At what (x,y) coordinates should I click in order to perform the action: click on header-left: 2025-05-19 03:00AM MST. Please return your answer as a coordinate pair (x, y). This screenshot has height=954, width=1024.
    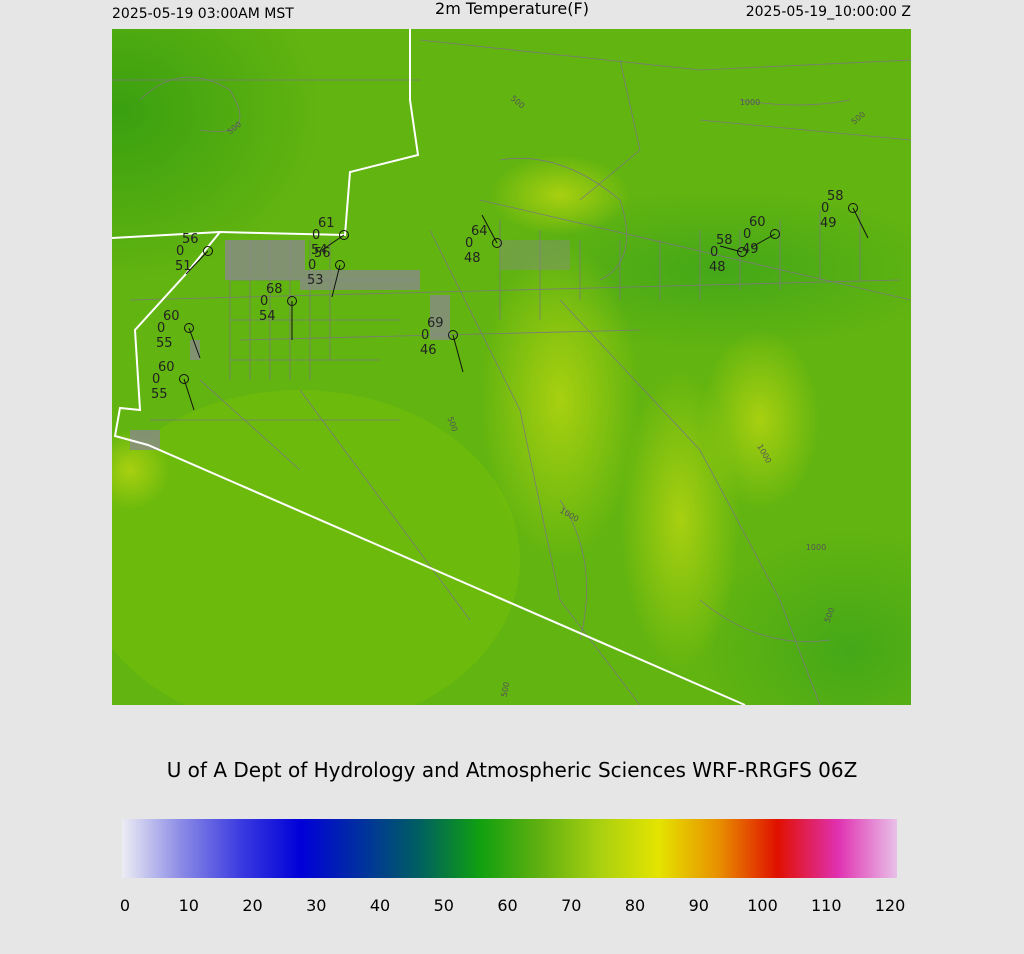
    Looking at the image, I should click on (203, 14).